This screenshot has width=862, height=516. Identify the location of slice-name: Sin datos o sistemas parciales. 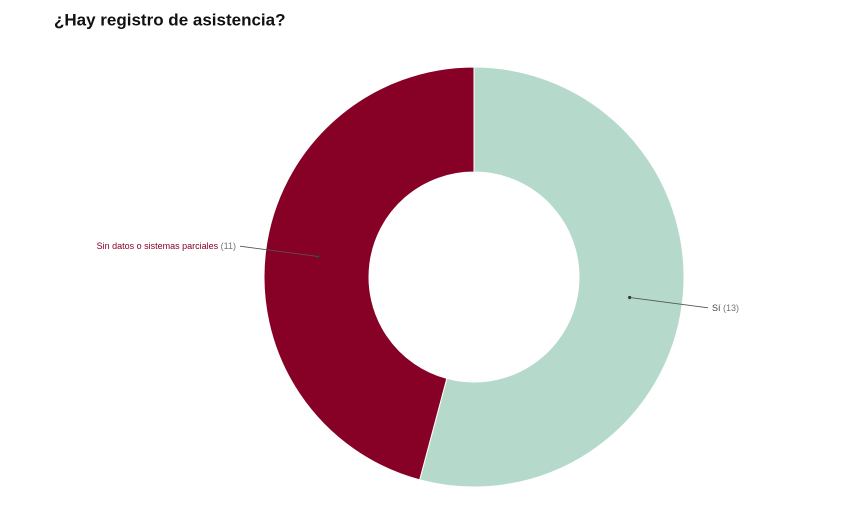
(158, 247).